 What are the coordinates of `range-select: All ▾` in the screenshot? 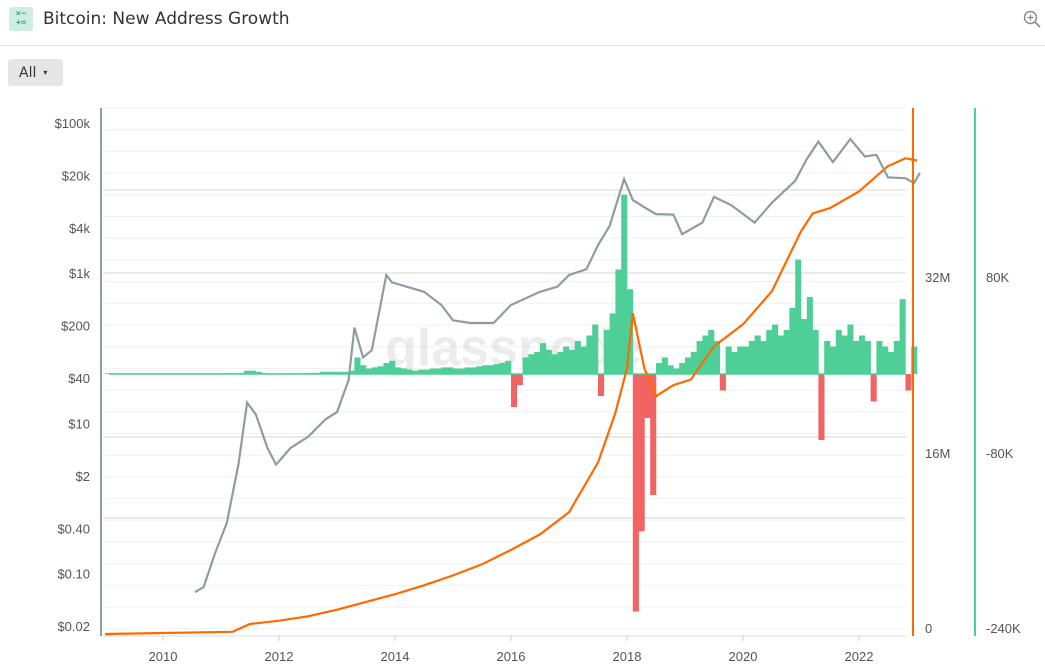 It's located at (35, 72).